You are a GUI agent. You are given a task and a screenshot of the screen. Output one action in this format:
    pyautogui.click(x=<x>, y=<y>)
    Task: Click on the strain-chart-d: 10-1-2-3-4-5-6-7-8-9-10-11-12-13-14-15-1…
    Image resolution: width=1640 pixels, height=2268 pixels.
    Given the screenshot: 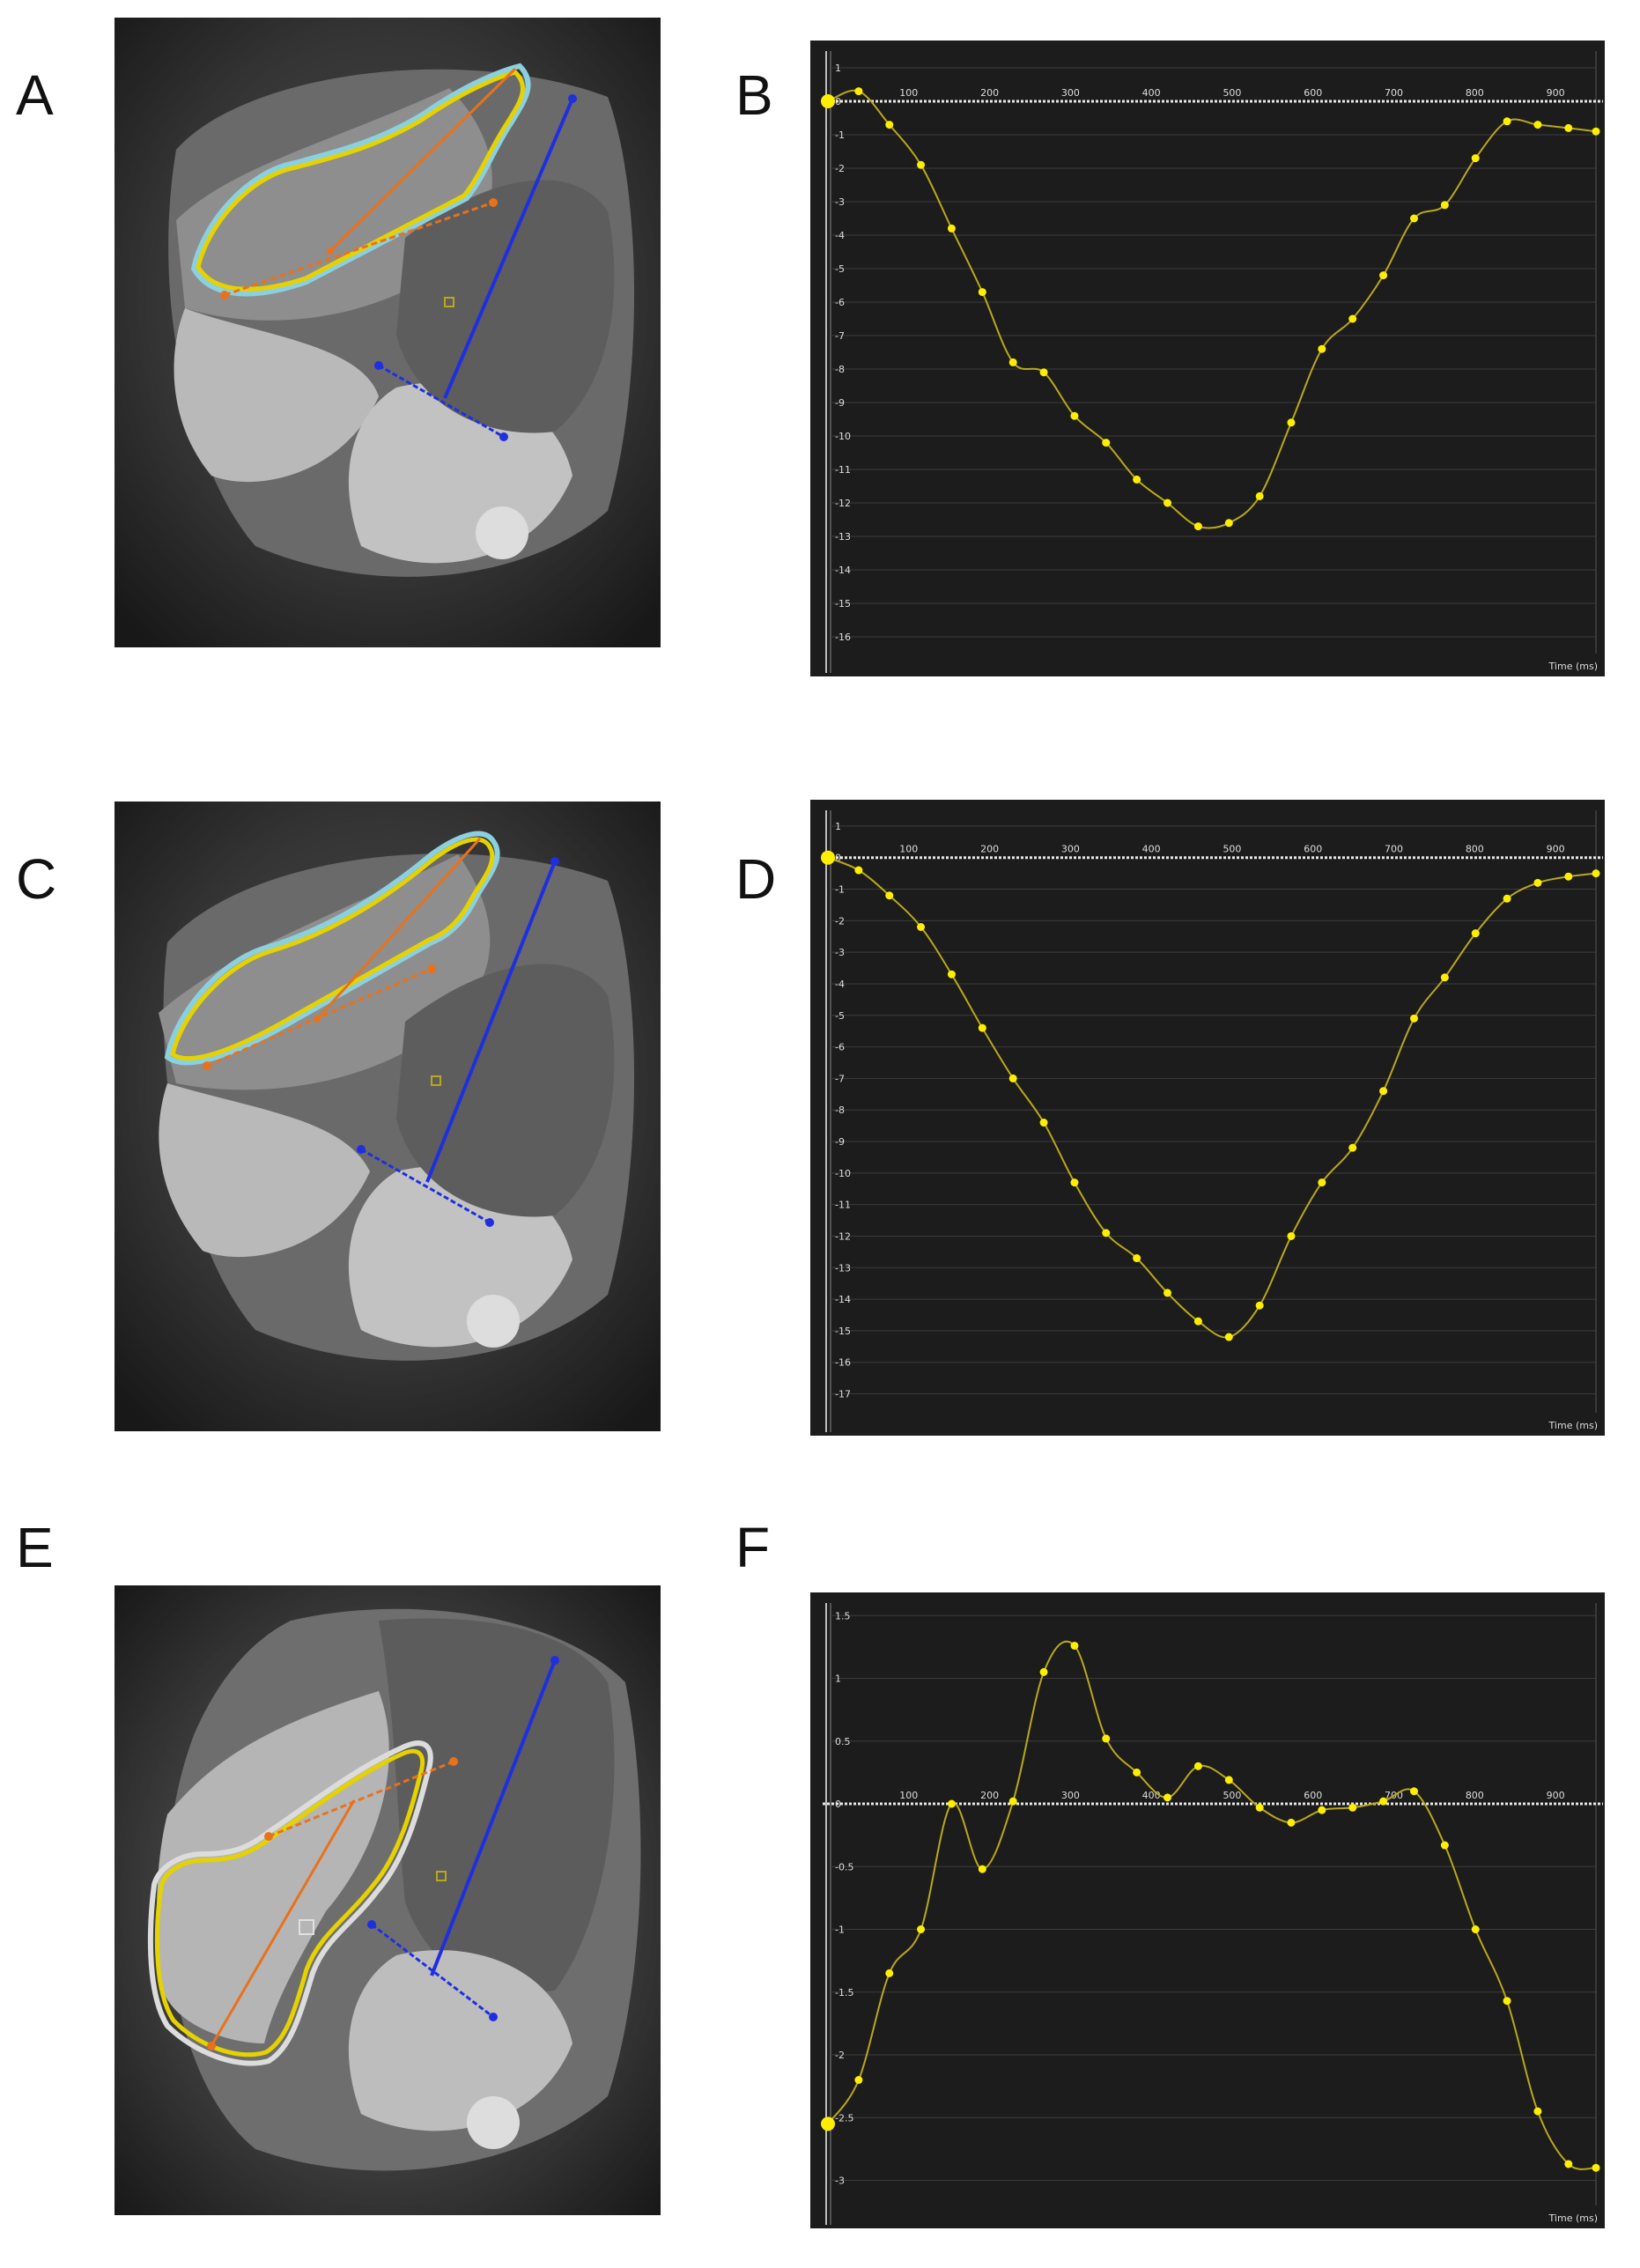 What is the action you would take?
    pyautogui.click(x=1207, y=1118)
    